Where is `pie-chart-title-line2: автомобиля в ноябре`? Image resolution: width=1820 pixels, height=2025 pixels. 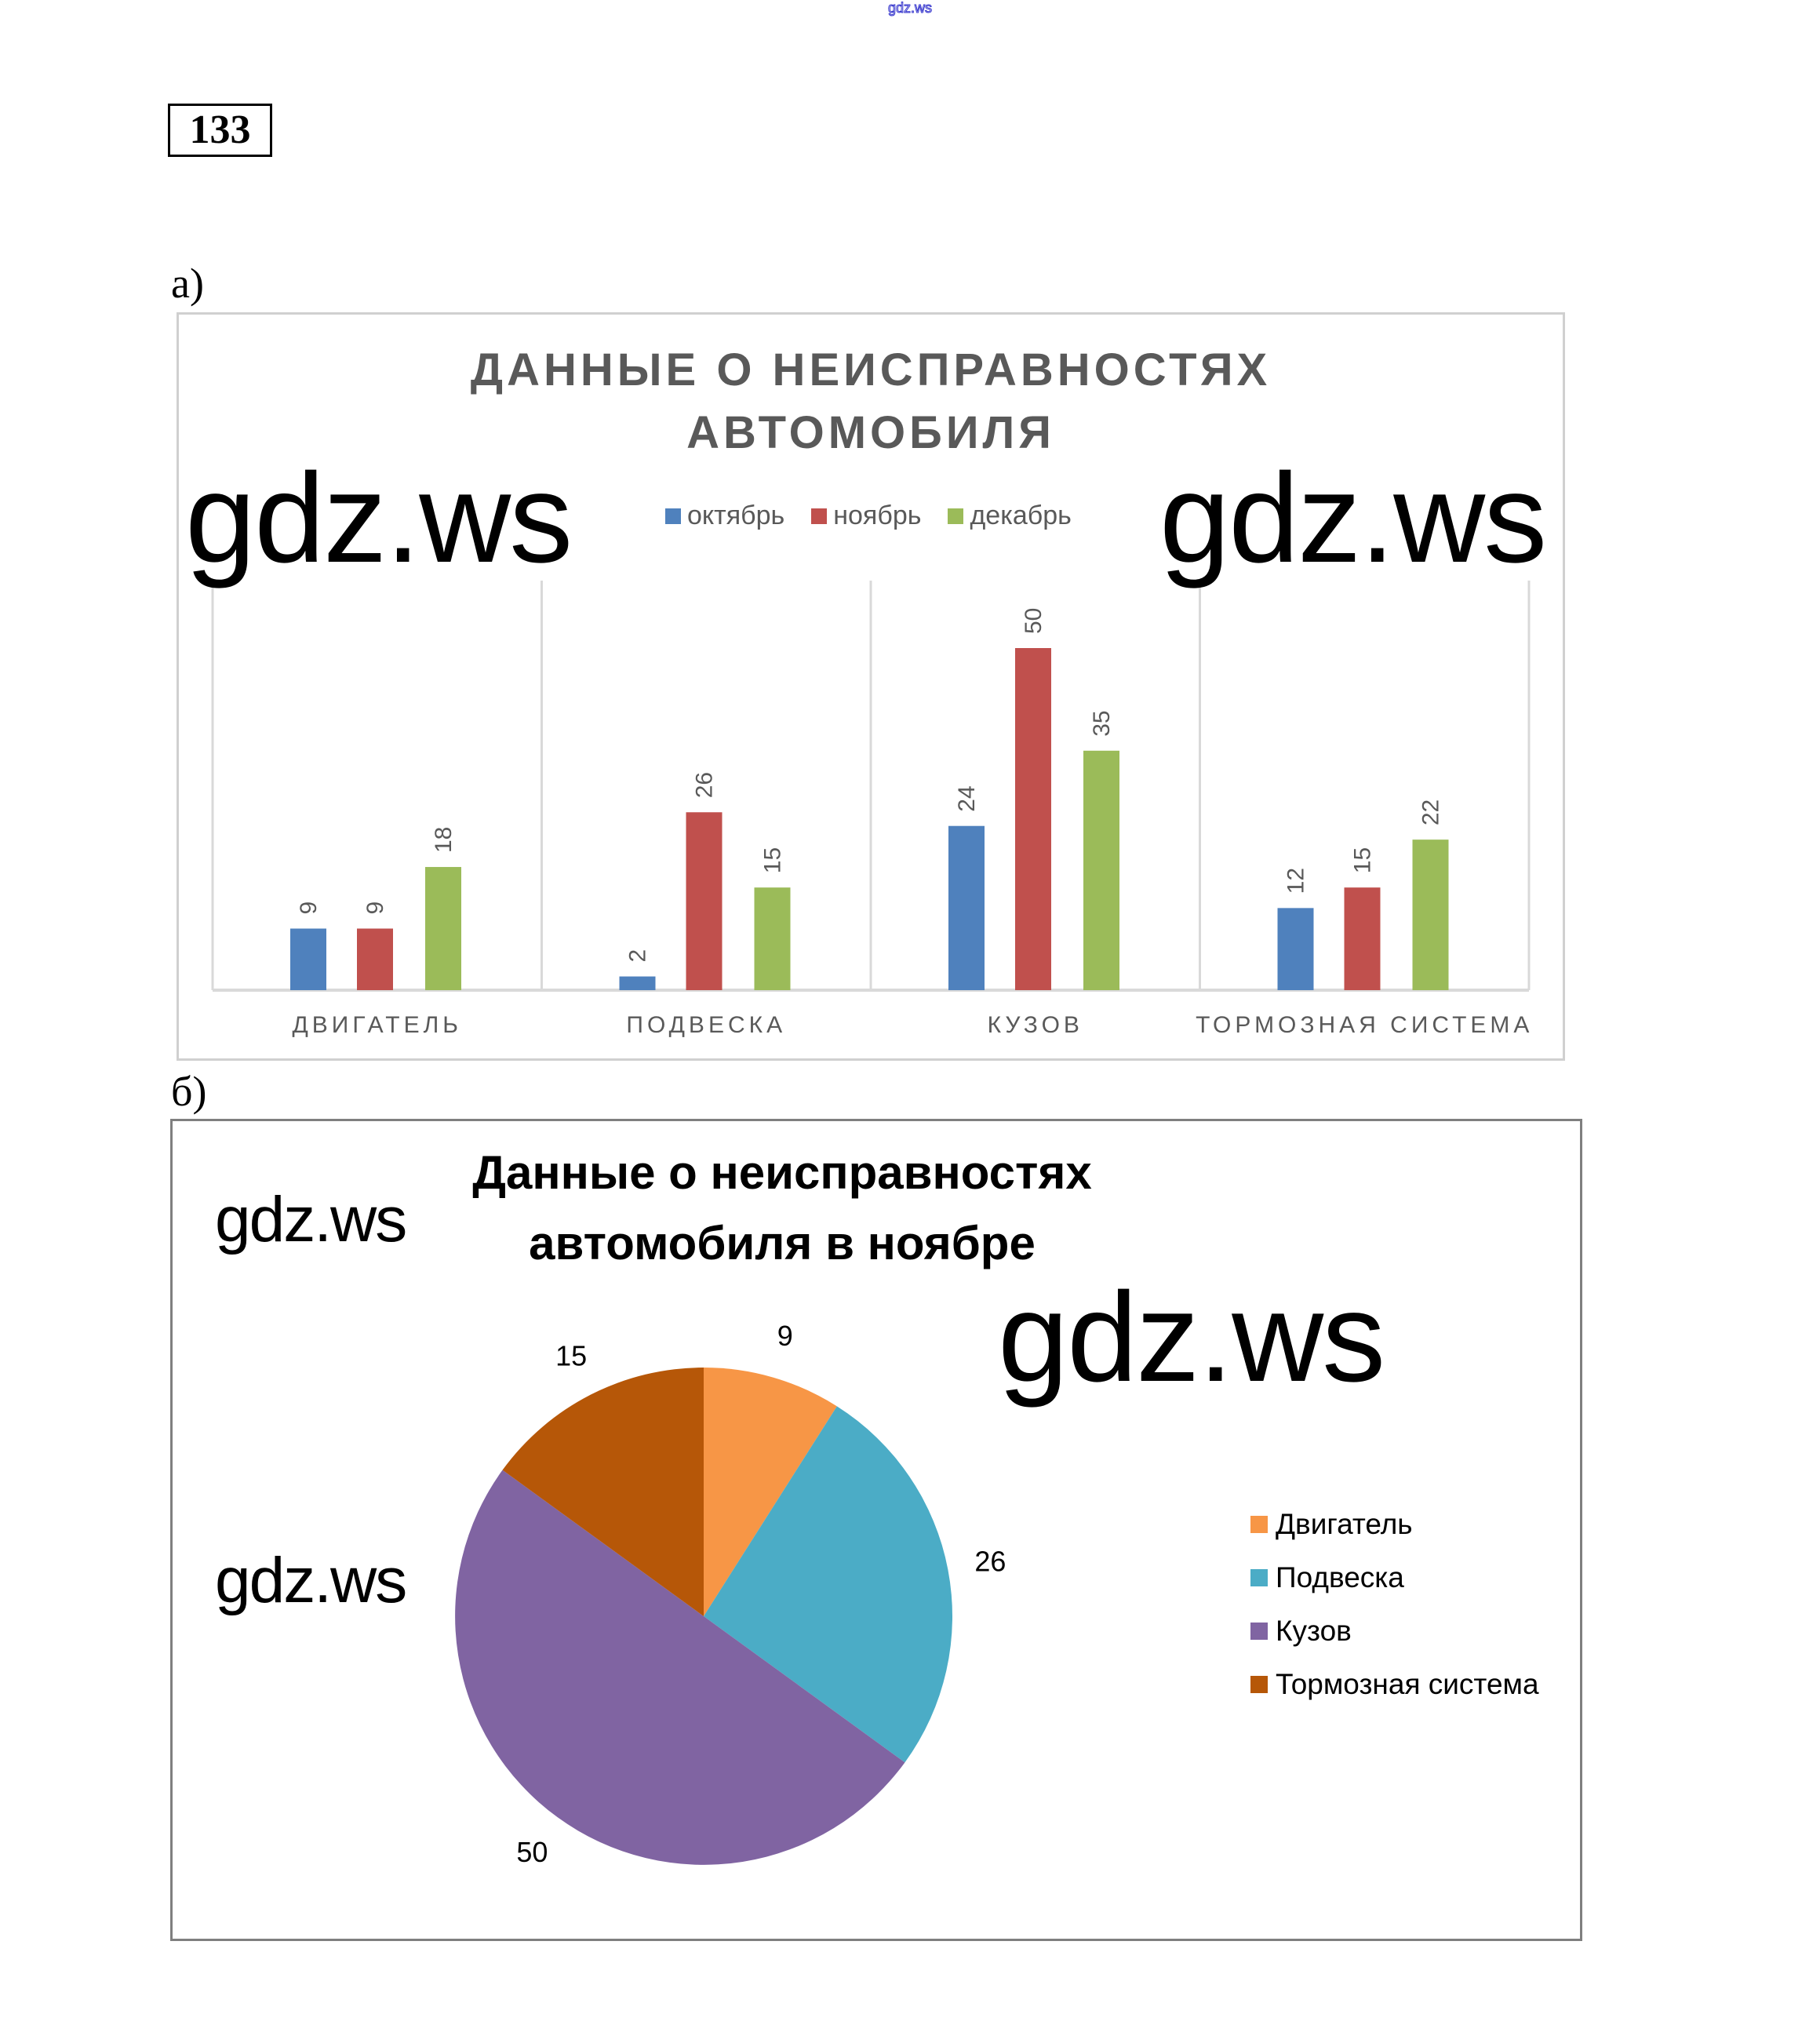
pie-chart-title-line2: автомобиля в ноябре is located at coordinates (782, 1243).